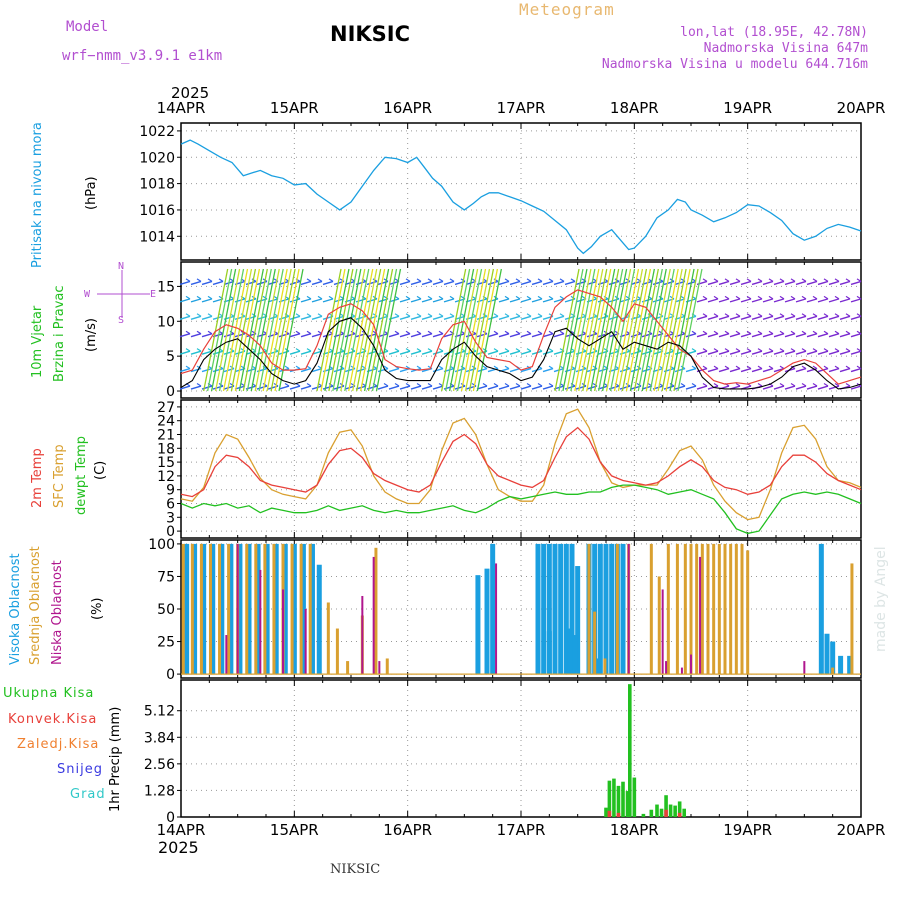  What do you see at coordinates (49, 693) in the screenshot?
I see `legend-total-rain: Ukupna Kisa` at bounding box center [49, 693].